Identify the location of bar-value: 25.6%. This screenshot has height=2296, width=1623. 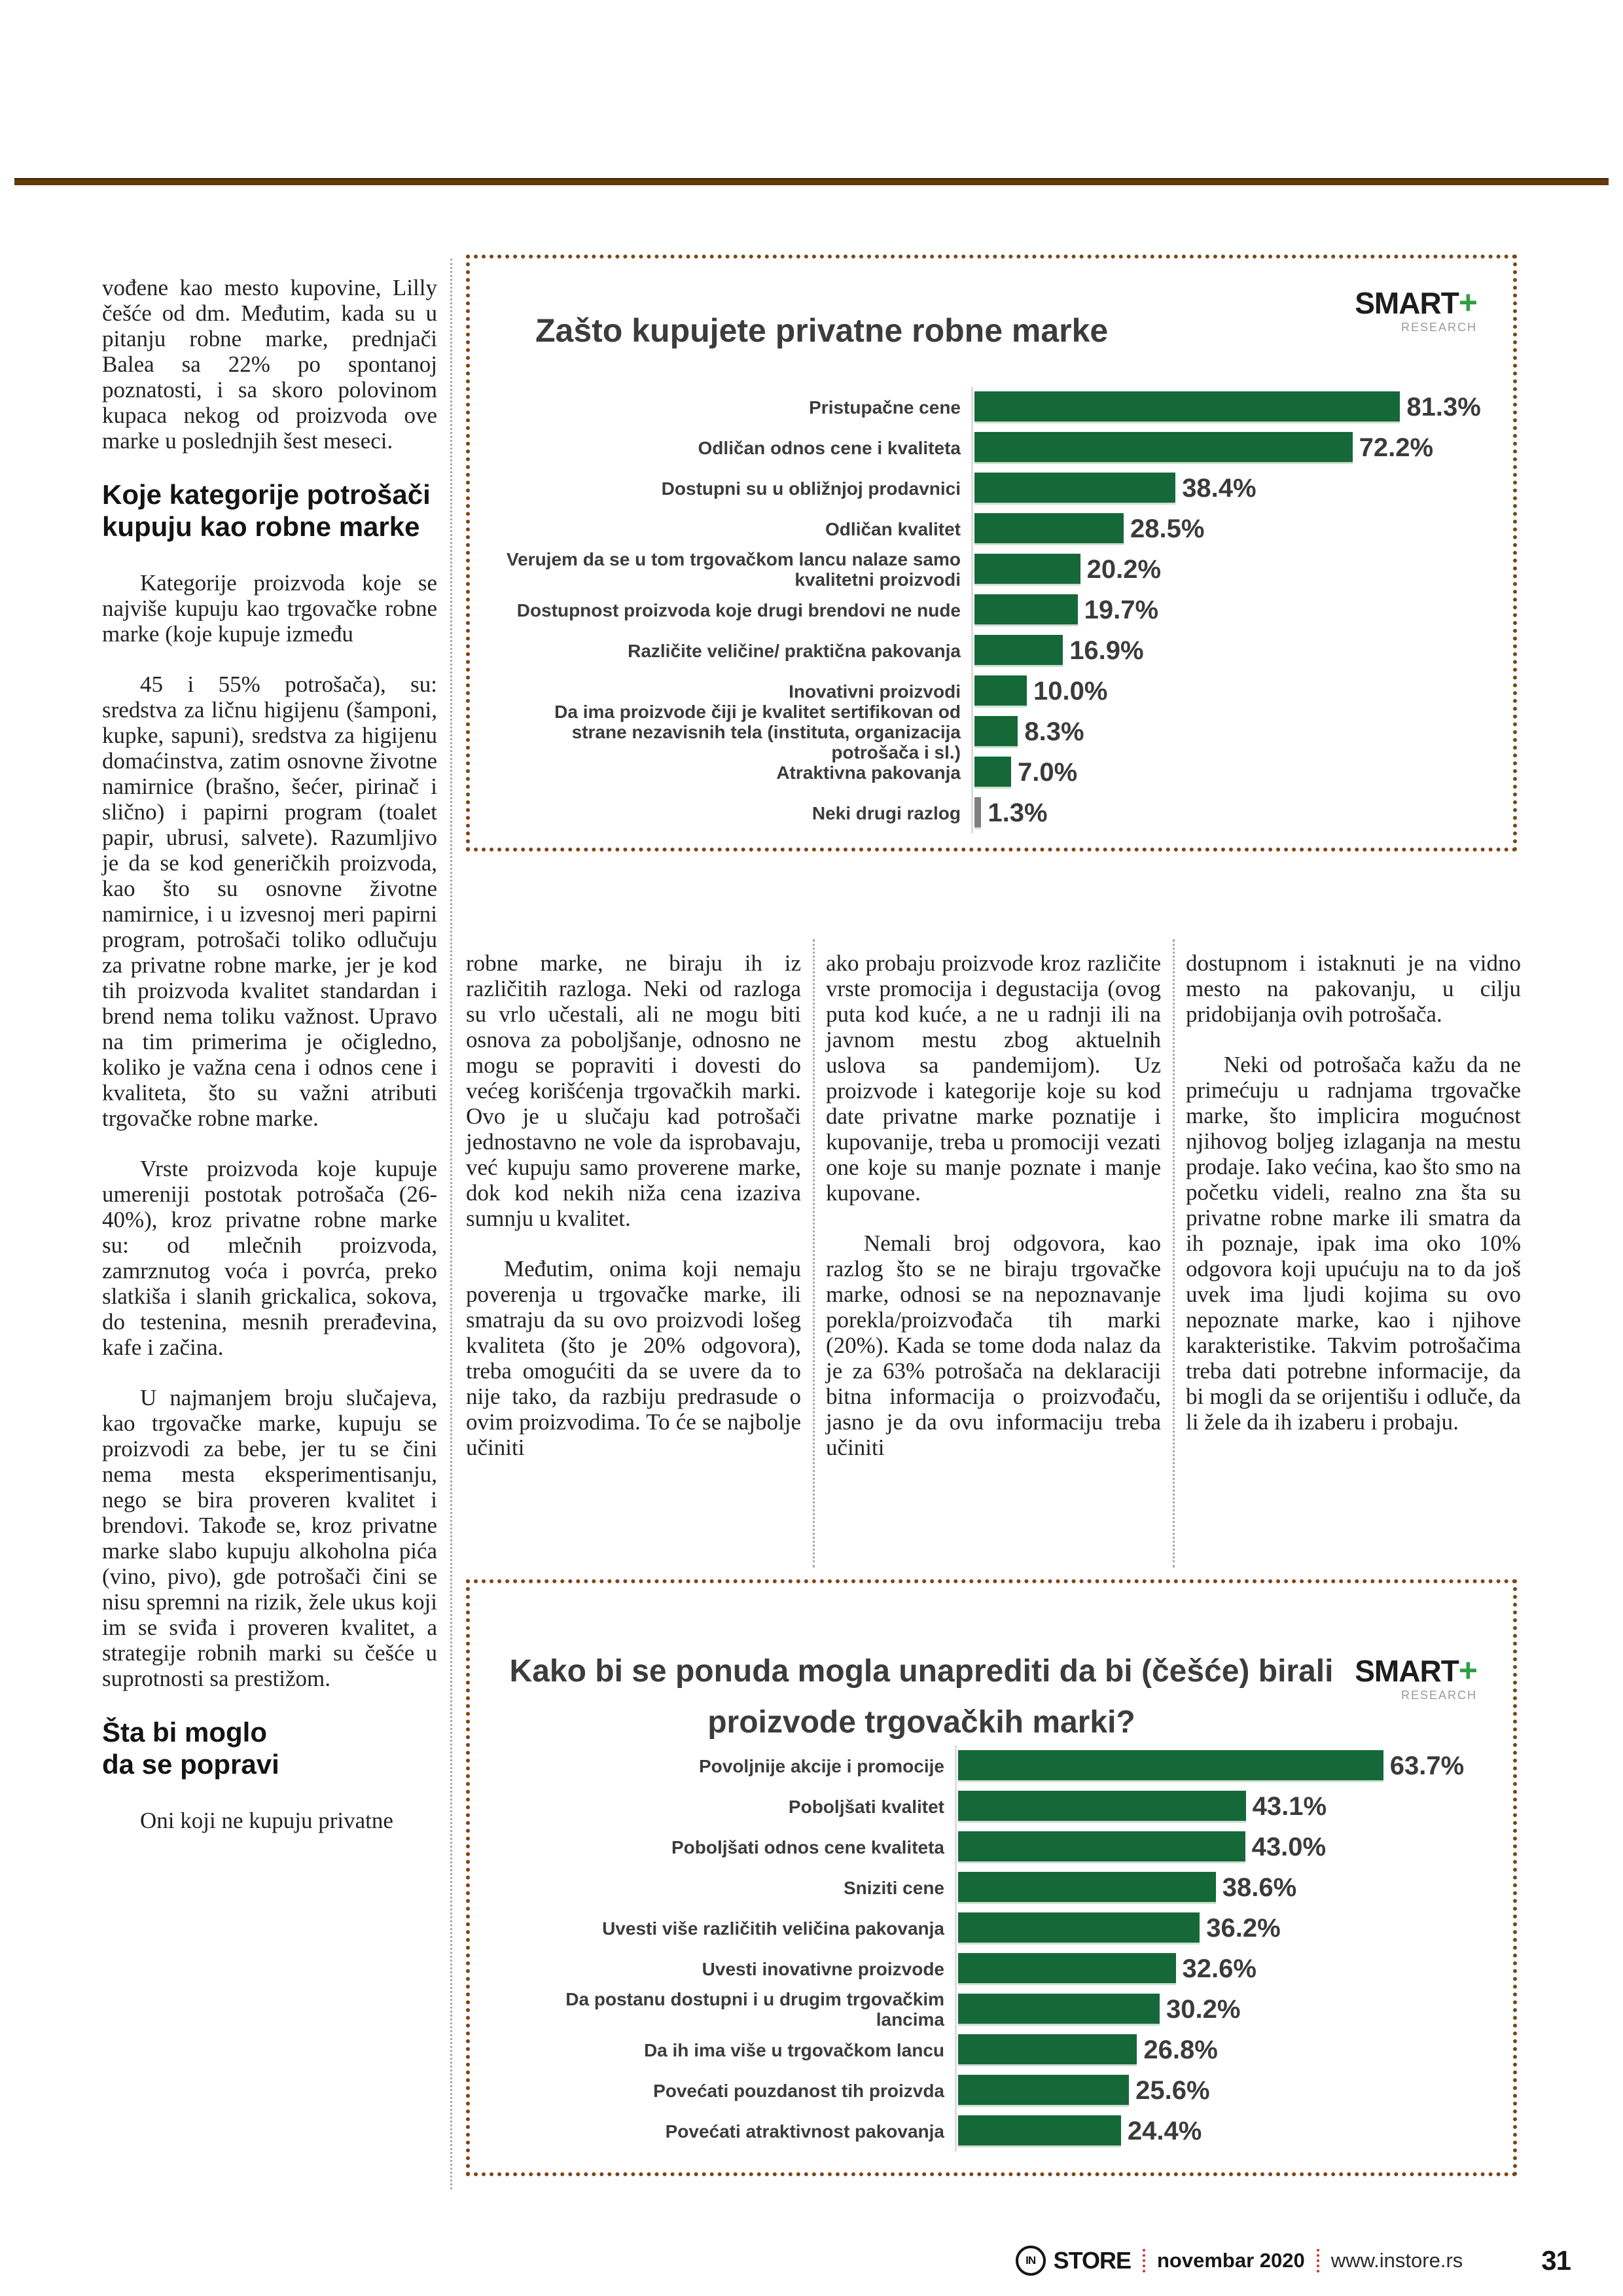
(1172, 2090).